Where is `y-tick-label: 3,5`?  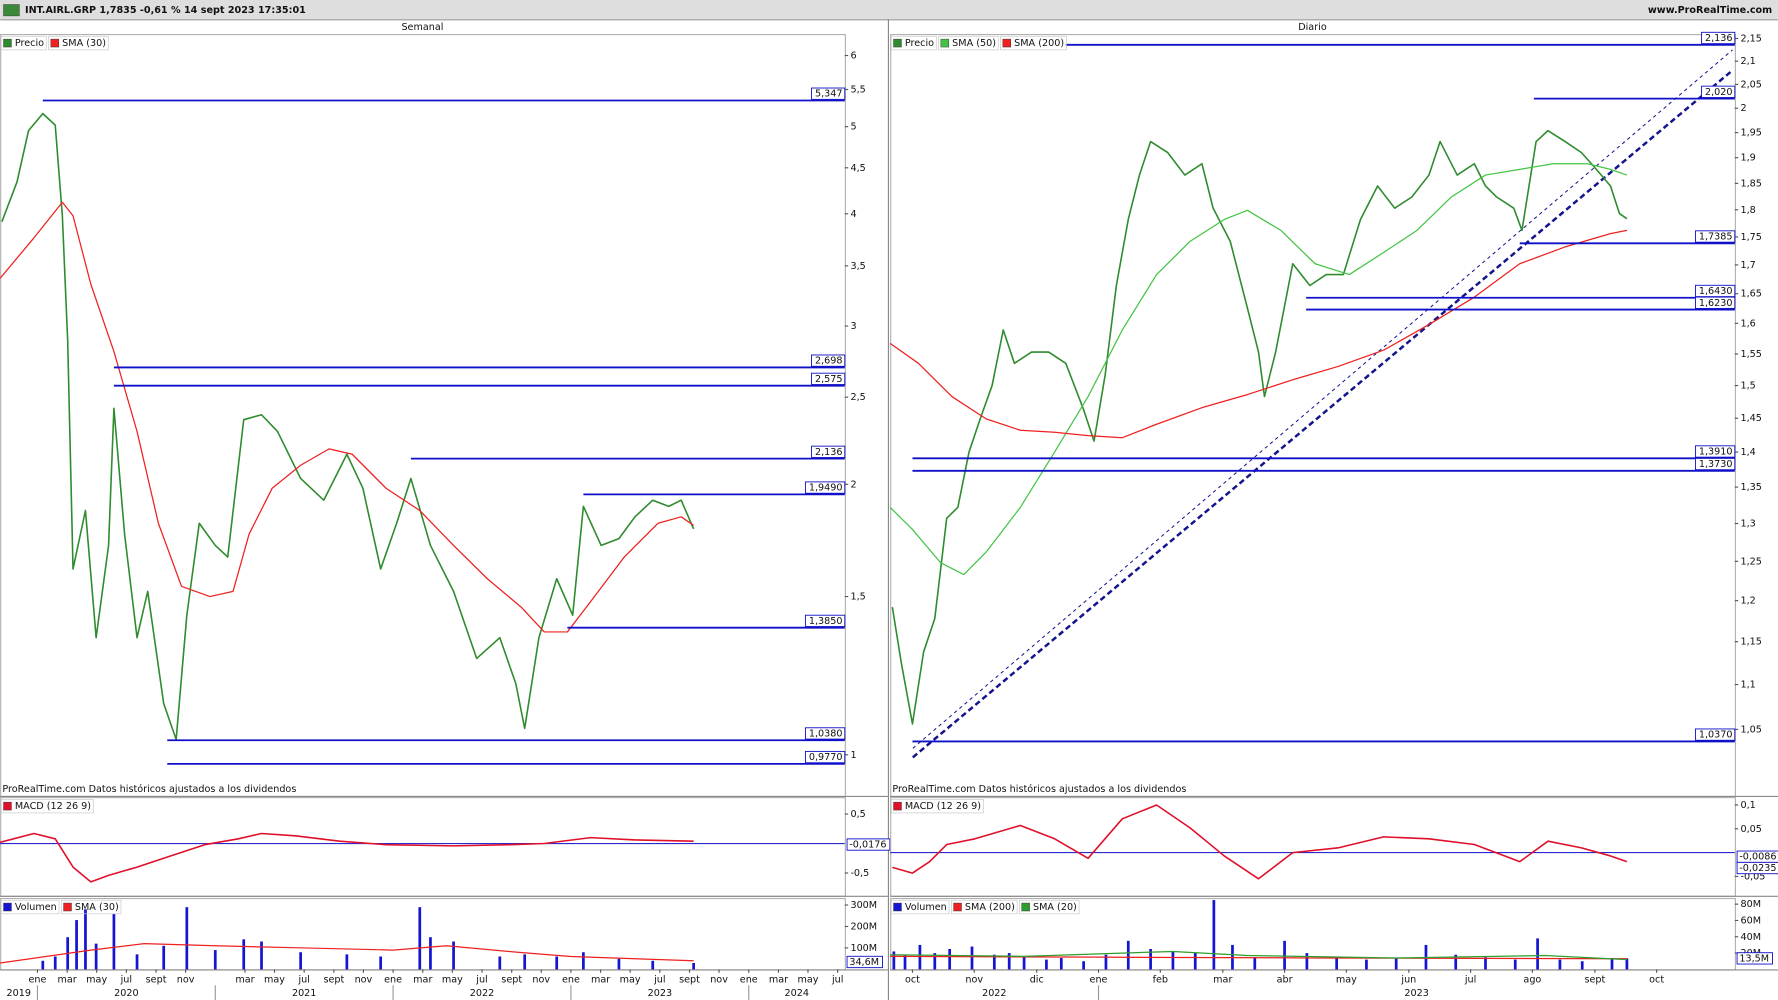
y-tick-label: 3,5 is located at coordinates (857, 266).